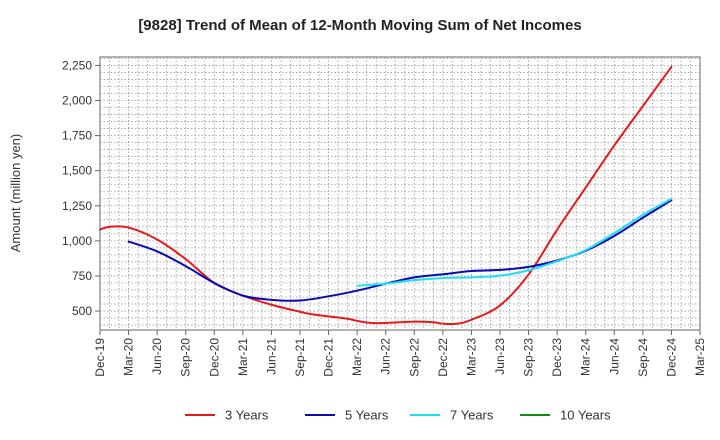 The height and width of the screenshot is (440, 720). What do you see at coordinates (357, 357) in the screenshot?
I see `x-tick-label: Mar-22` at bounding box center [357, 357].